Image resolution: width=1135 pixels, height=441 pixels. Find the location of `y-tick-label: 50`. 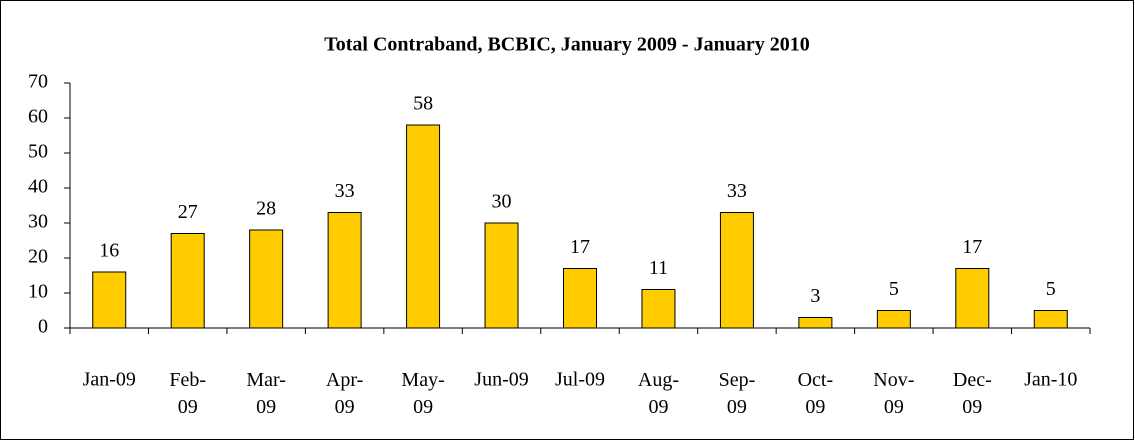

y-tick-label: 50 is located at coordinates (38, 152).